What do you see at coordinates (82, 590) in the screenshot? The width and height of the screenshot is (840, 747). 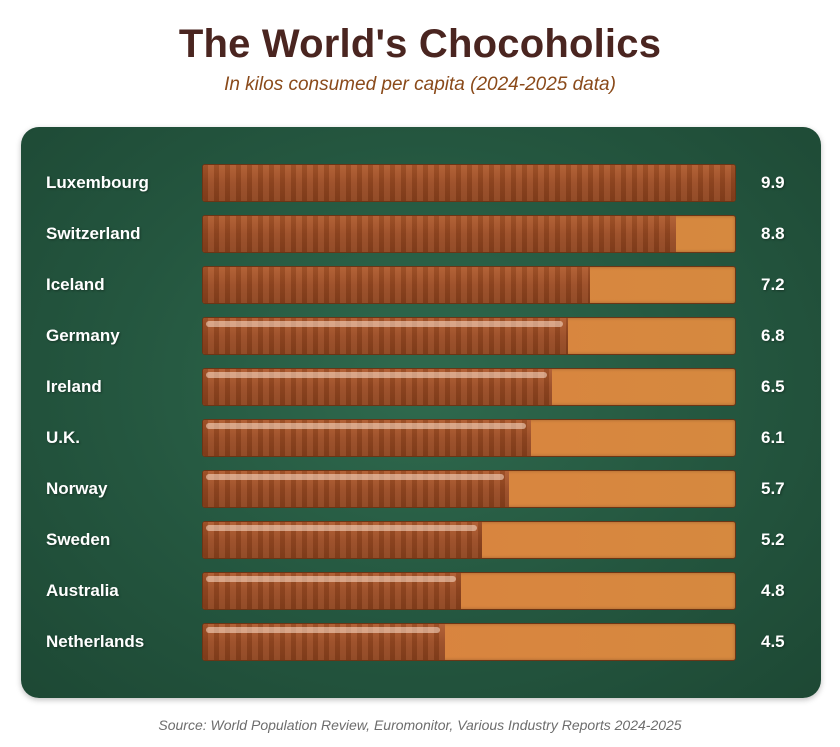 I see `category-label: Australia` at bounding box center [82, 590].